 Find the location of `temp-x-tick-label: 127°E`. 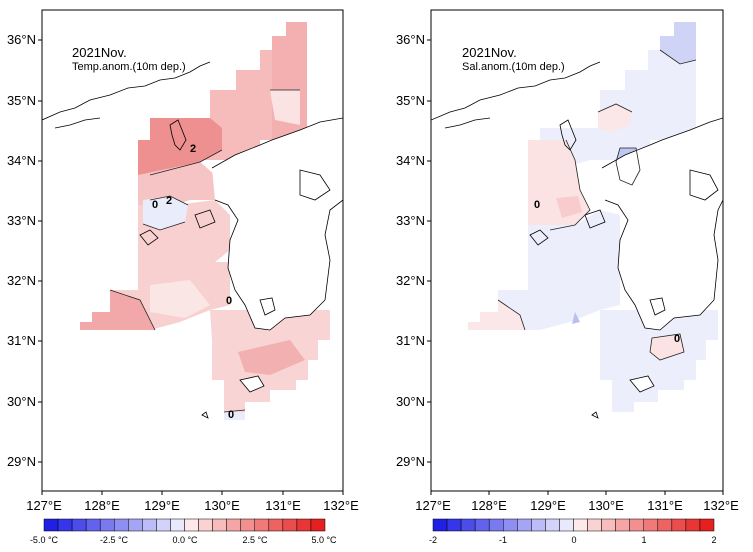

temp-x-tick-label: 127°E is located at coordinates (44, 505).